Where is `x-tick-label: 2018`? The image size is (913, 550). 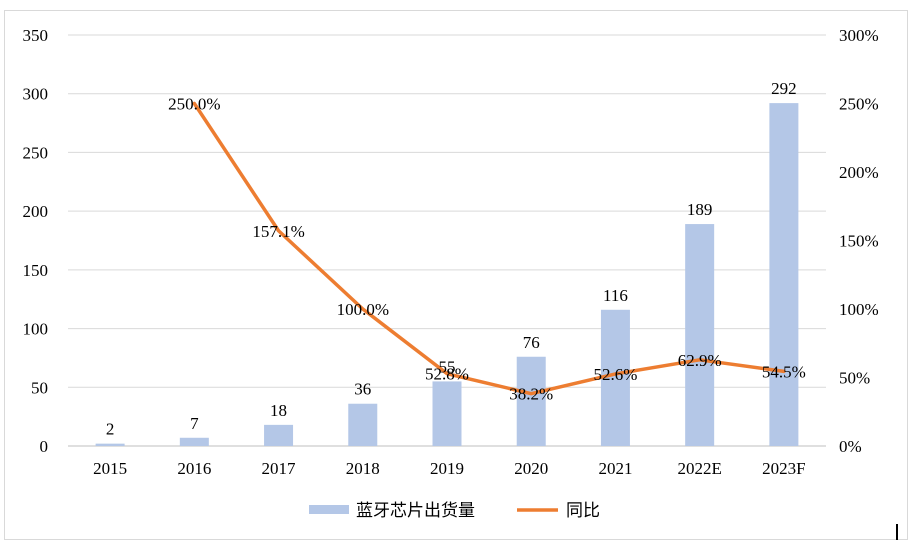
x-tick-label: 2018 is located at coordinates (363, 468).